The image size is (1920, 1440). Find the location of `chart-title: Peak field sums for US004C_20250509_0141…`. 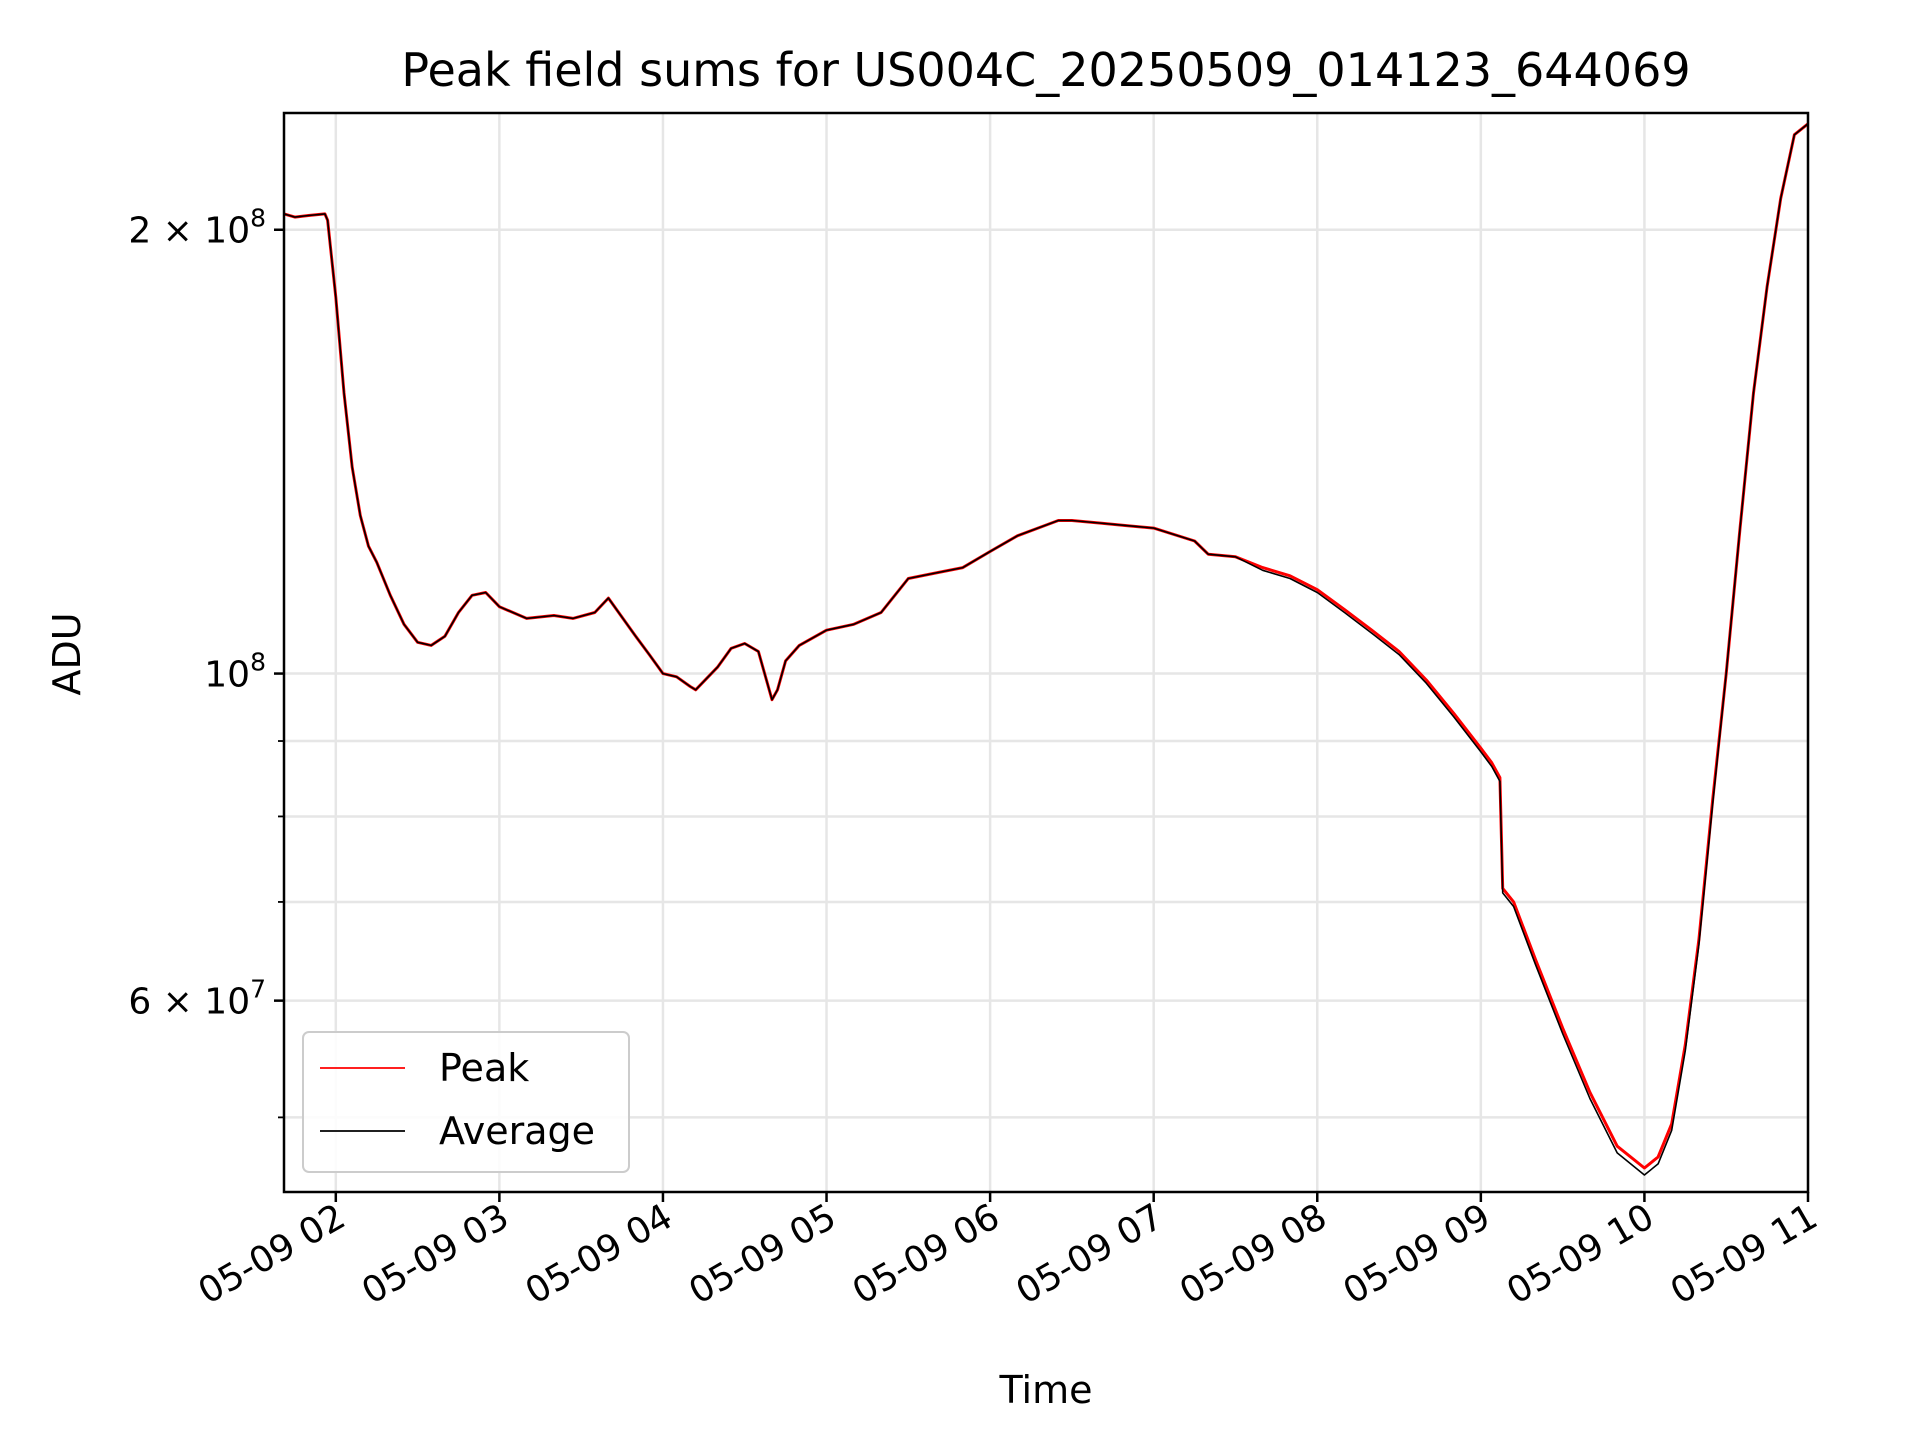

chart-title: Peak field sums for US004C_20250509_0141… is located at coordinates (1045, 70).